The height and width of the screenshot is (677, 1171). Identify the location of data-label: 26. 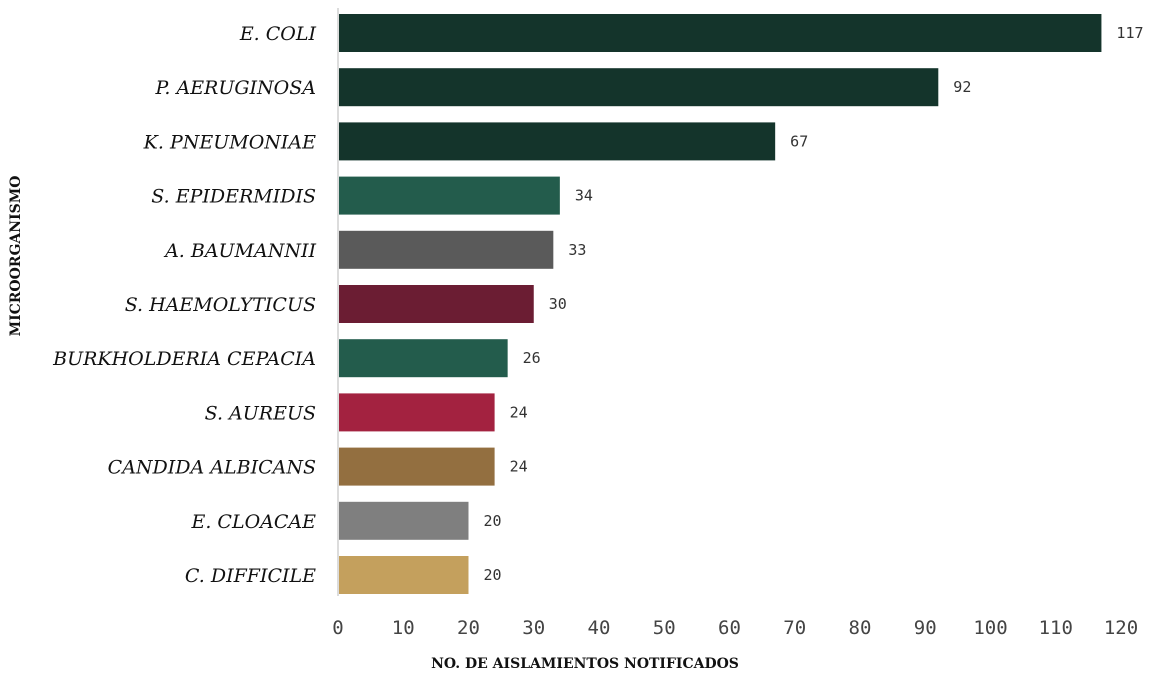
(532, 358).